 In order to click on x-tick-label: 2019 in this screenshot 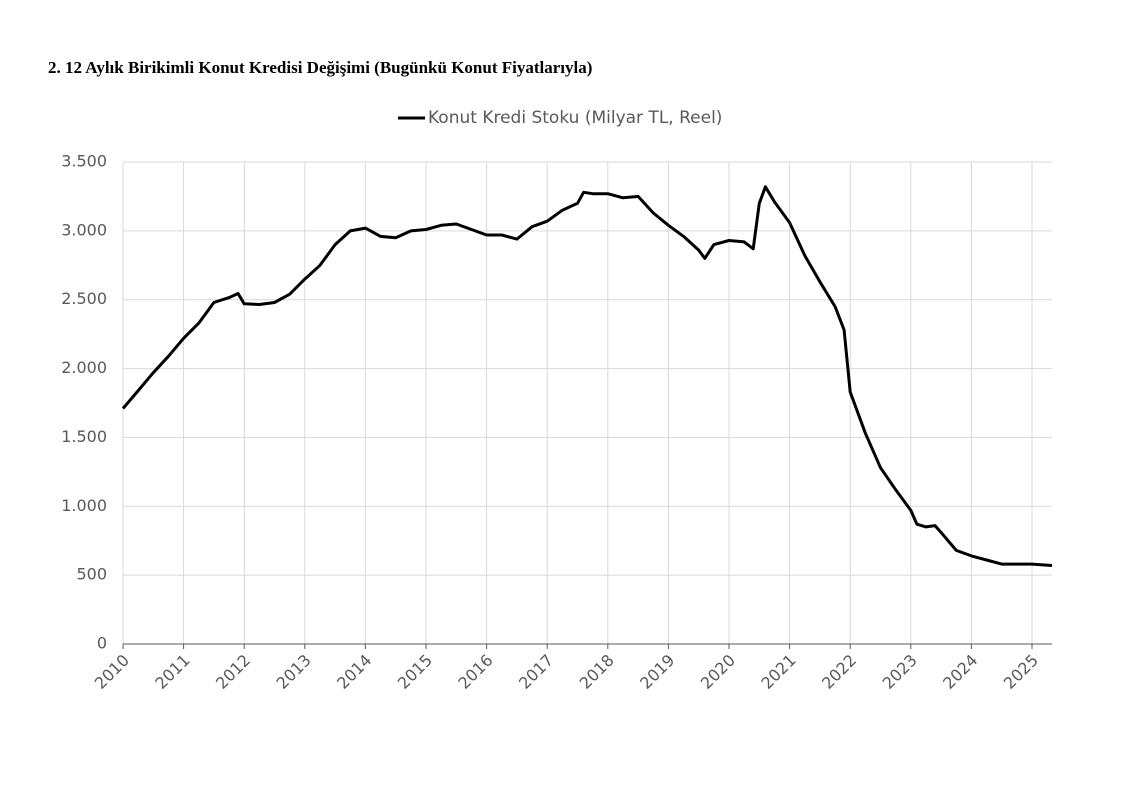, I will do `click(657, 672)`.